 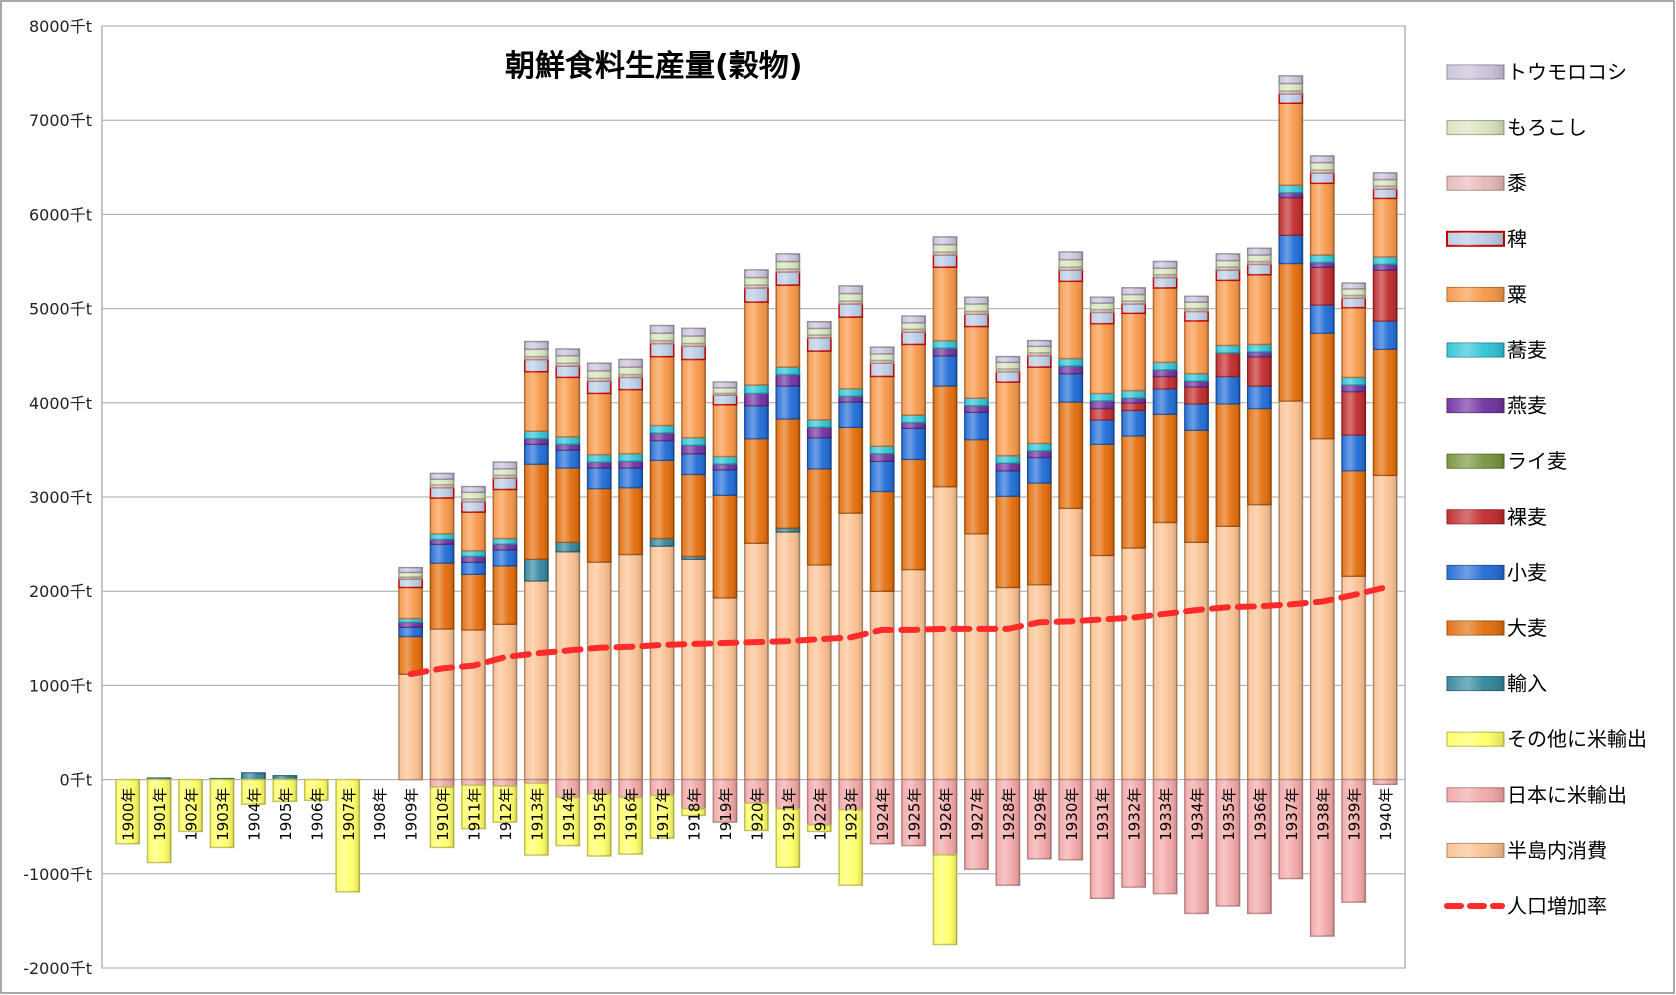 I want to click on x-tick-label: 1918年, so click(x=695, y=814).